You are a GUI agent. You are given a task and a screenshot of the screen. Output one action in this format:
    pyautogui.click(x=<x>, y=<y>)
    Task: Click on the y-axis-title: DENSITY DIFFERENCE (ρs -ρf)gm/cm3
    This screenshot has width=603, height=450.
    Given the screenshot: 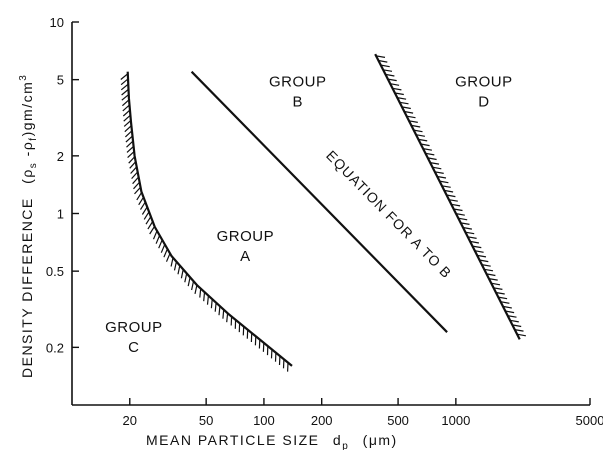 What is the action you would take?
    pyautogui.click(x=28, y=226)
    